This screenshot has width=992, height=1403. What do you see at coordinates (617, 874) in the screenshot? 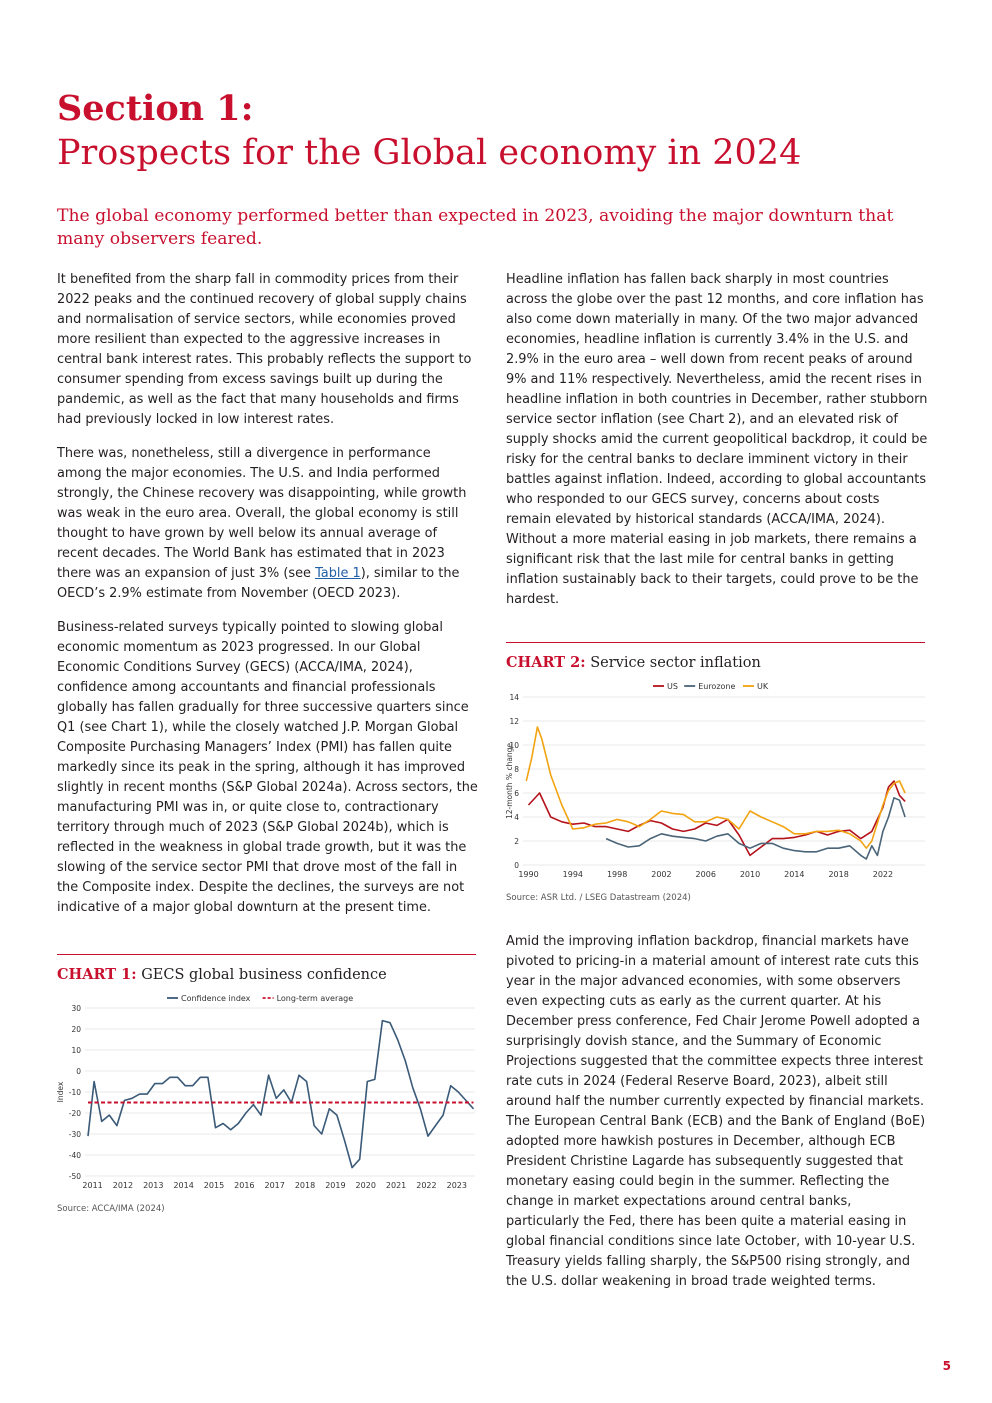
I see `x-tick-label: 1998` at bounding box center [617, 874].